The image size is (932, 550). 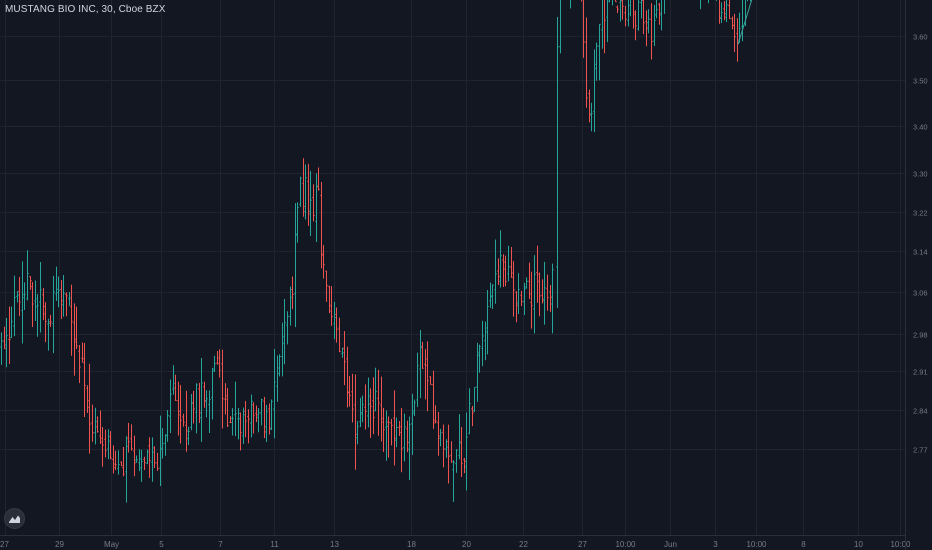 What do you see at coordinates (411, 544) in the screenshot?
I see `time-tick-label: 18` at bounding box center [411, 544].